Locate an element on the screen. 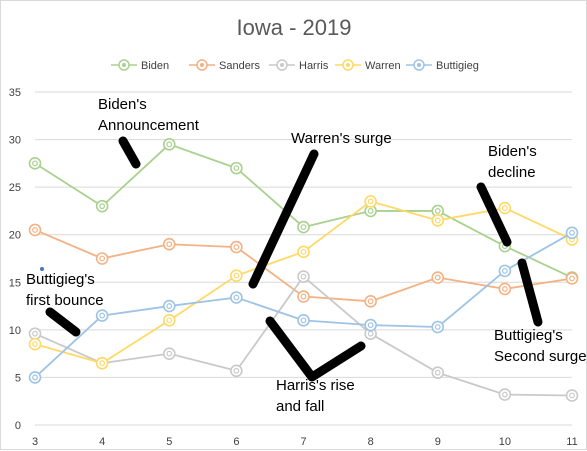 The width and height of the screenshot is (587, 451). annotation-harris-rise: Harris's rise and fall is located at coordinates (315, 396).